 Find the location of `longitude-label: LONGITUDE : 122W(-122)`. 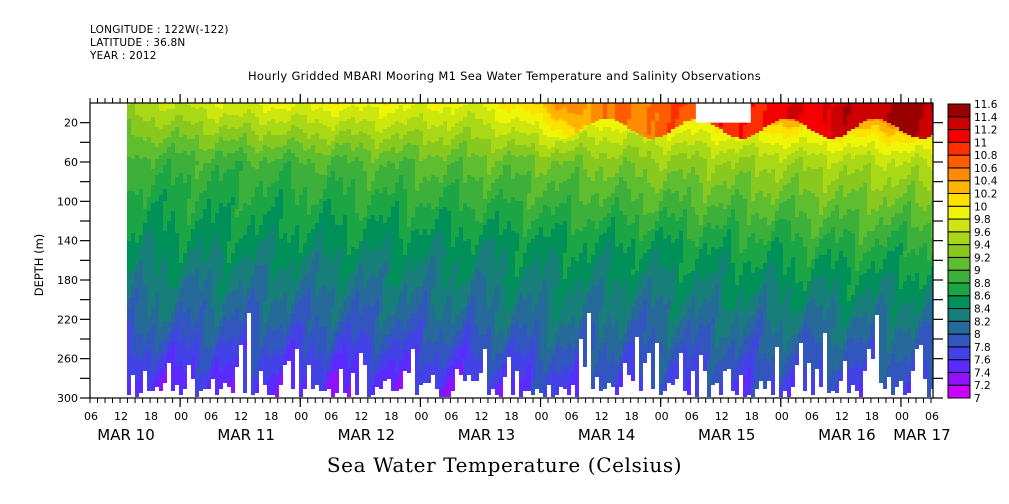

longitude-label: LONGITUDE : 122W(-122) is located at coordinates (159, 30).